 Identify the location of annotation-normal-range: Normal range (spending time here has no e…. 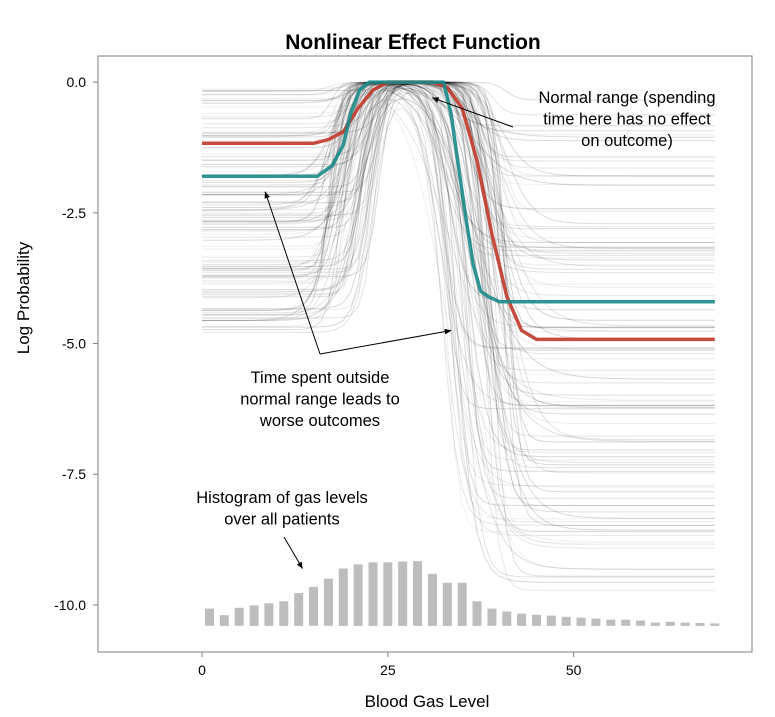
(626, 119).